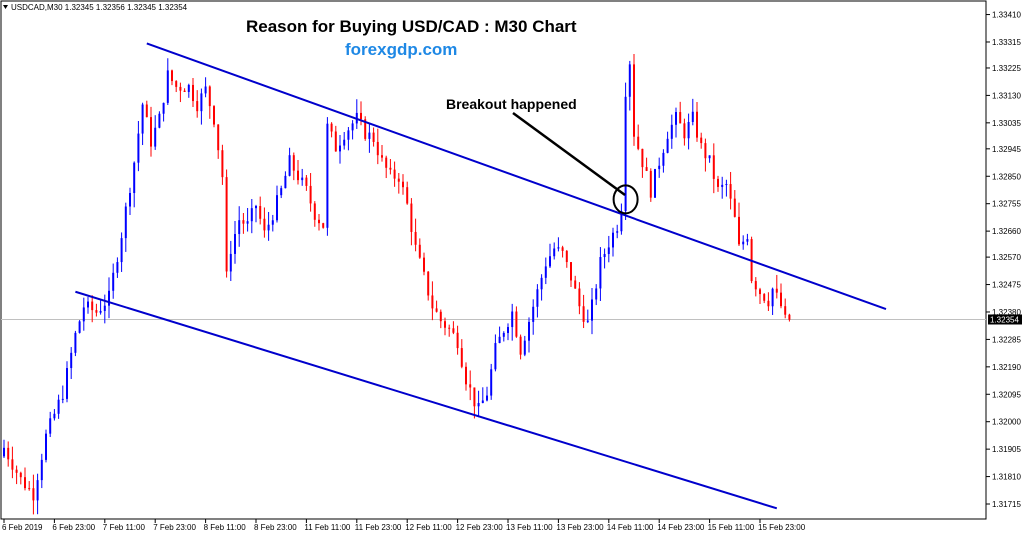  What do you see at coordinates (428, 527) in the screenshot?
I see `x-tick-label: 12 Feb 11:00` at bounding box center [428, 527].